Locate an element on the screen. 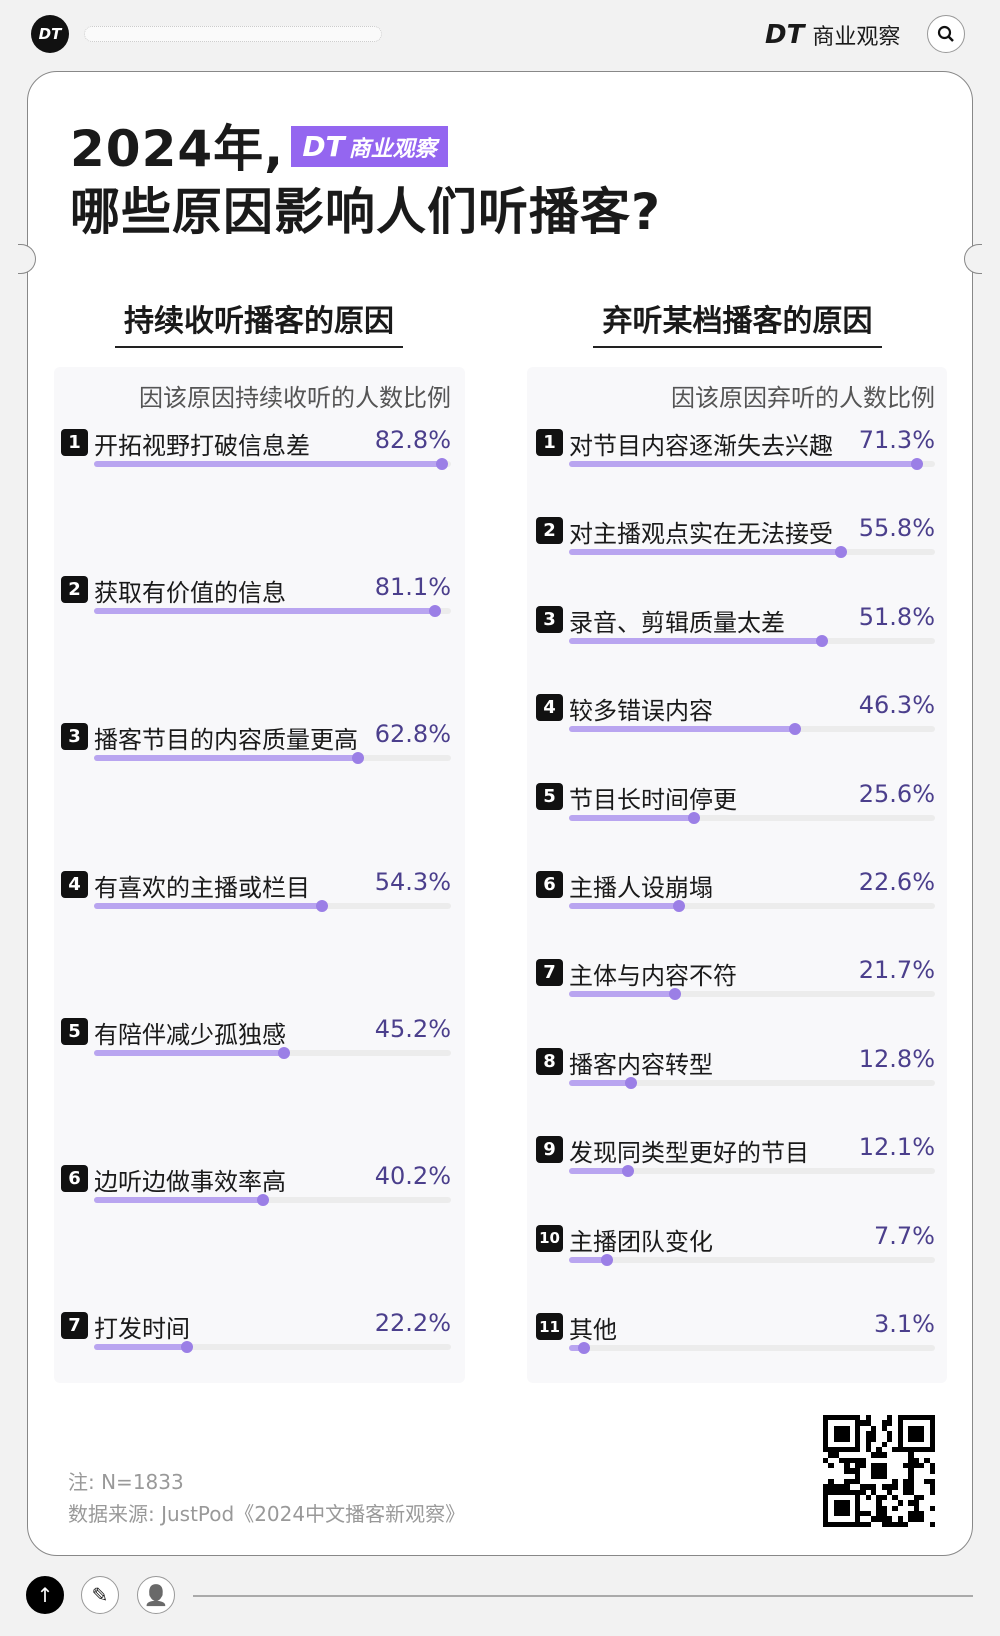  bar-row: 6 主播人设崩塌 22.6% is located at coordinates (735, 899).